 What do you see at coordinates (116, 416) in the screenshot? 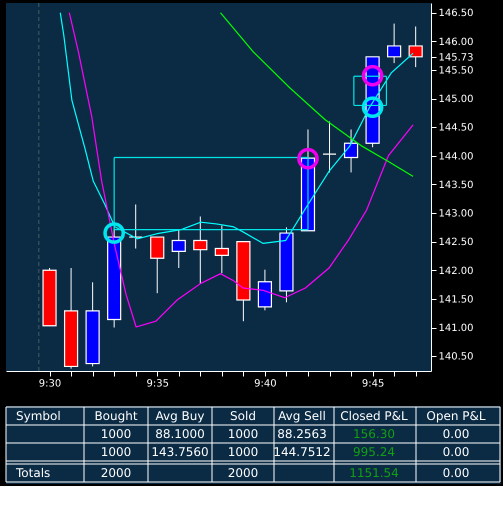
I see `text: Bought` at bounding box center [116, 416].